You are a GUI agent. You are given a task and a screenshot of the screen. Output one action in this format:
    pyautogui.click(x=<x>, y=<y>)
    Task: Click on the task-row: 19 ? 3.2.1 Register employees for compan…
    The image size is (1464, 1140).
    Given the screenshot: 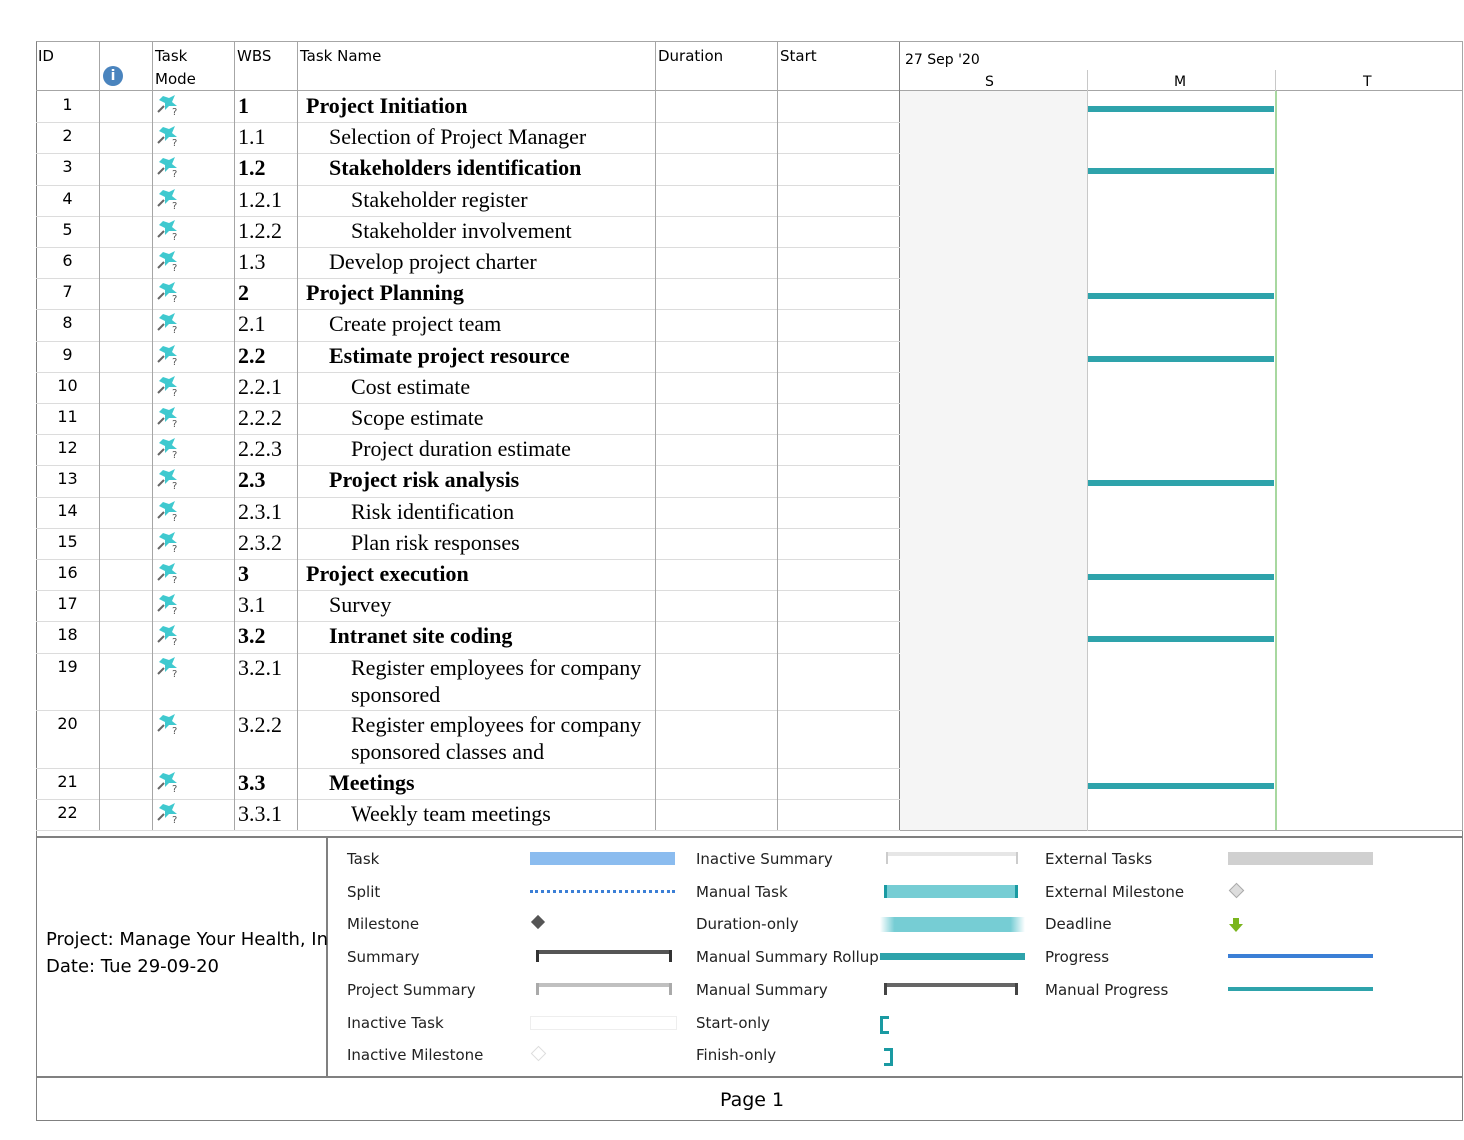 What is the action you would take?
    pyautogui.click(x=468, y=682)
    